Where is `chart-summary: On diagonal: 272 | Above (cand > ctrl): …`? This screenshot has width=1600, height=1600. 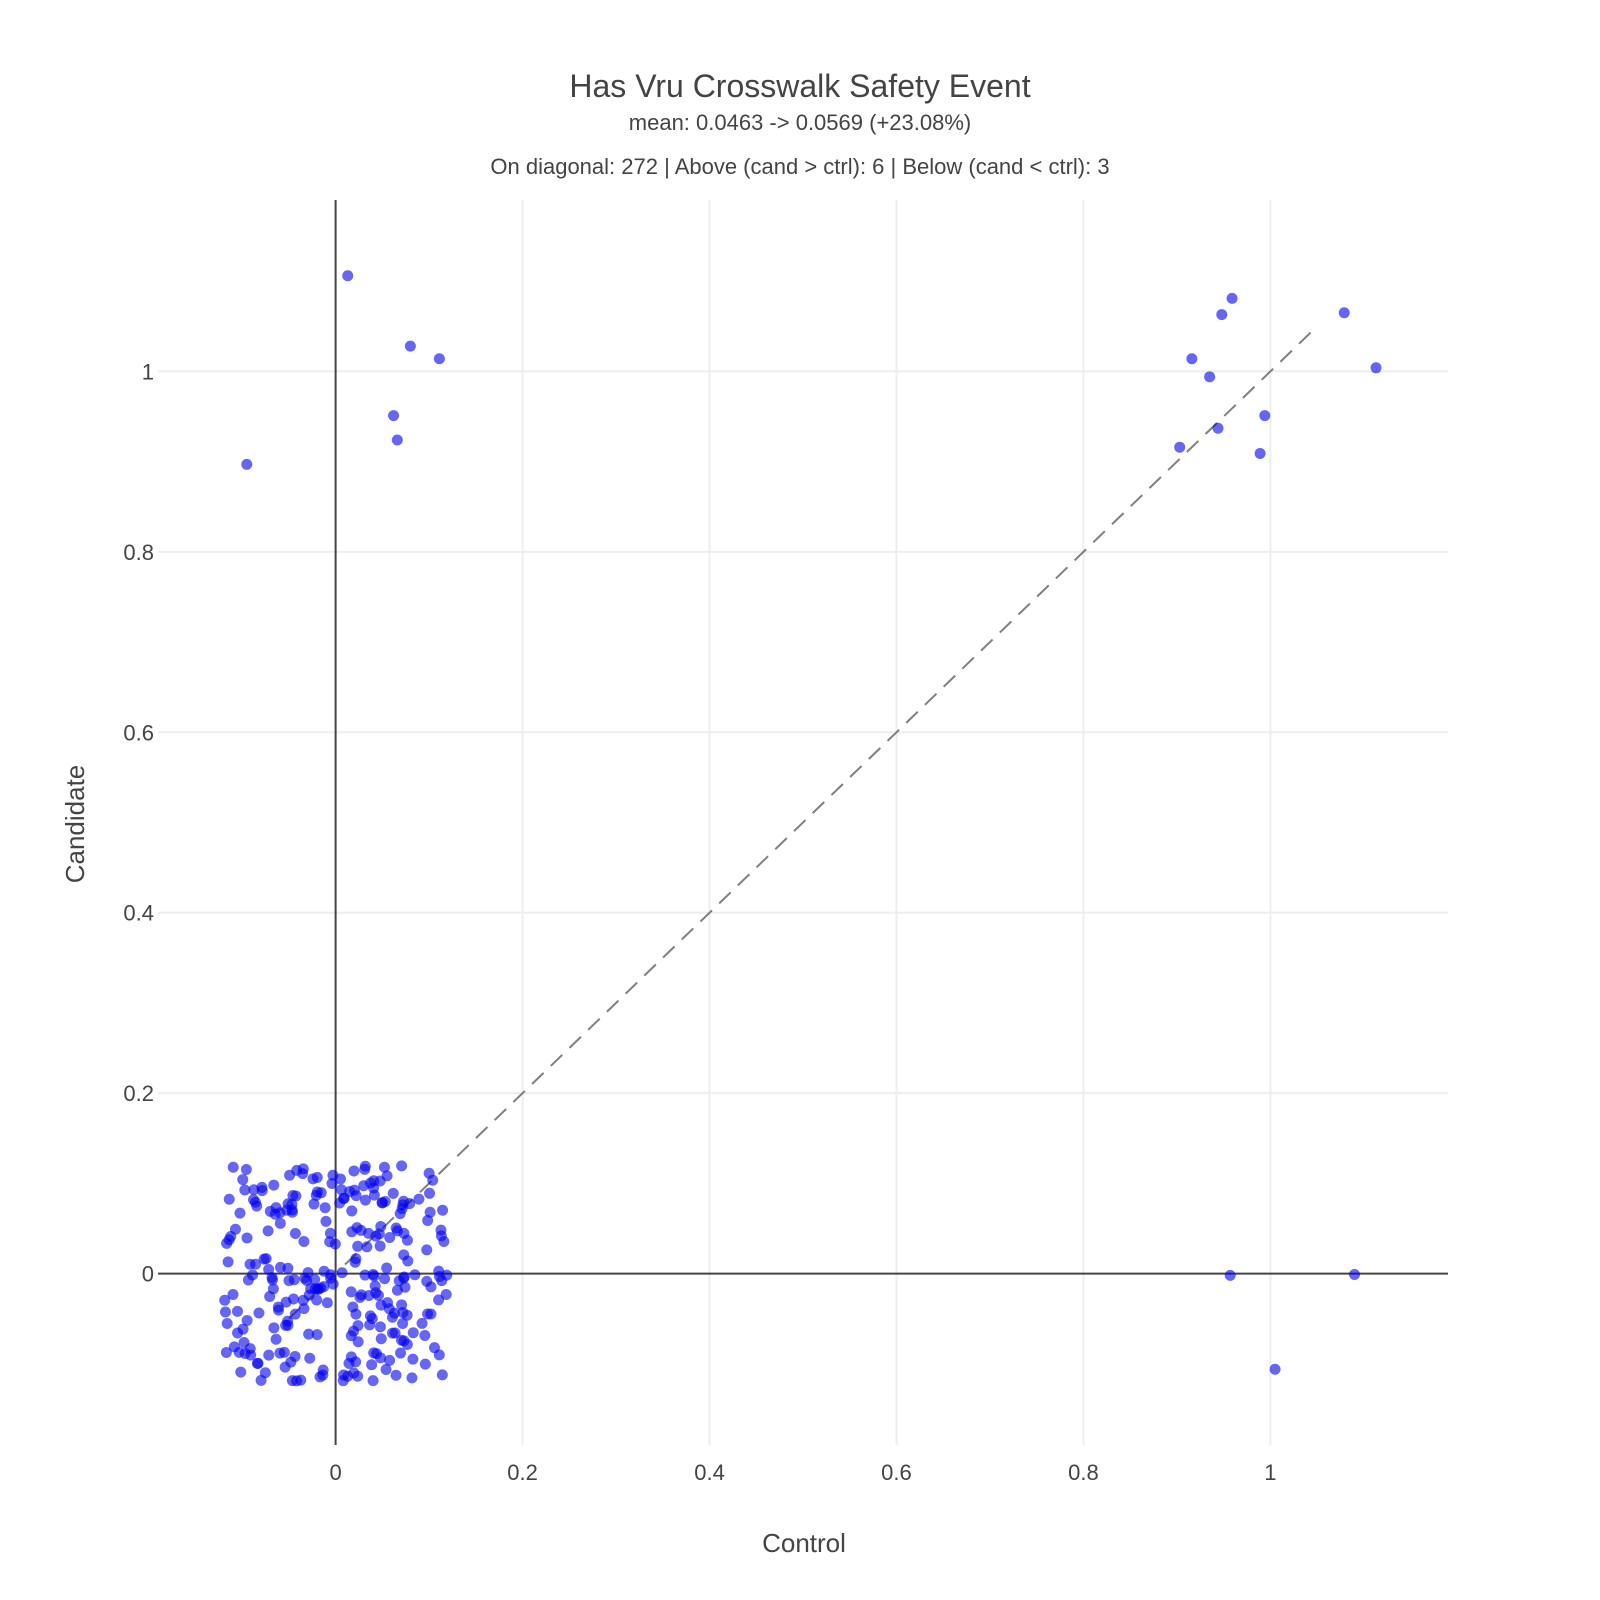
chart-summary: On diagonal: 272 | Above (cand > ctrl): … is located at coordinates (800, 166).